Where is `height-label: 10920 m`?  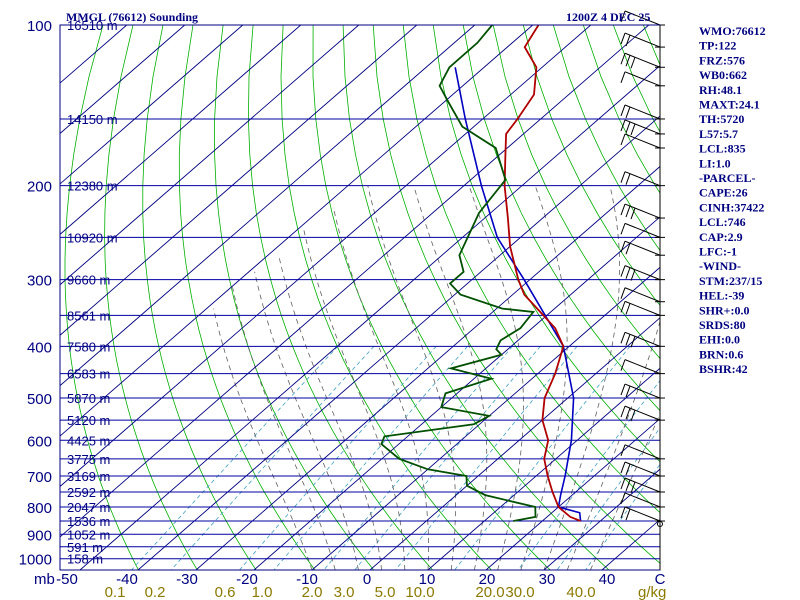
height-label: 10920 m is located at coordinates (92, 237).